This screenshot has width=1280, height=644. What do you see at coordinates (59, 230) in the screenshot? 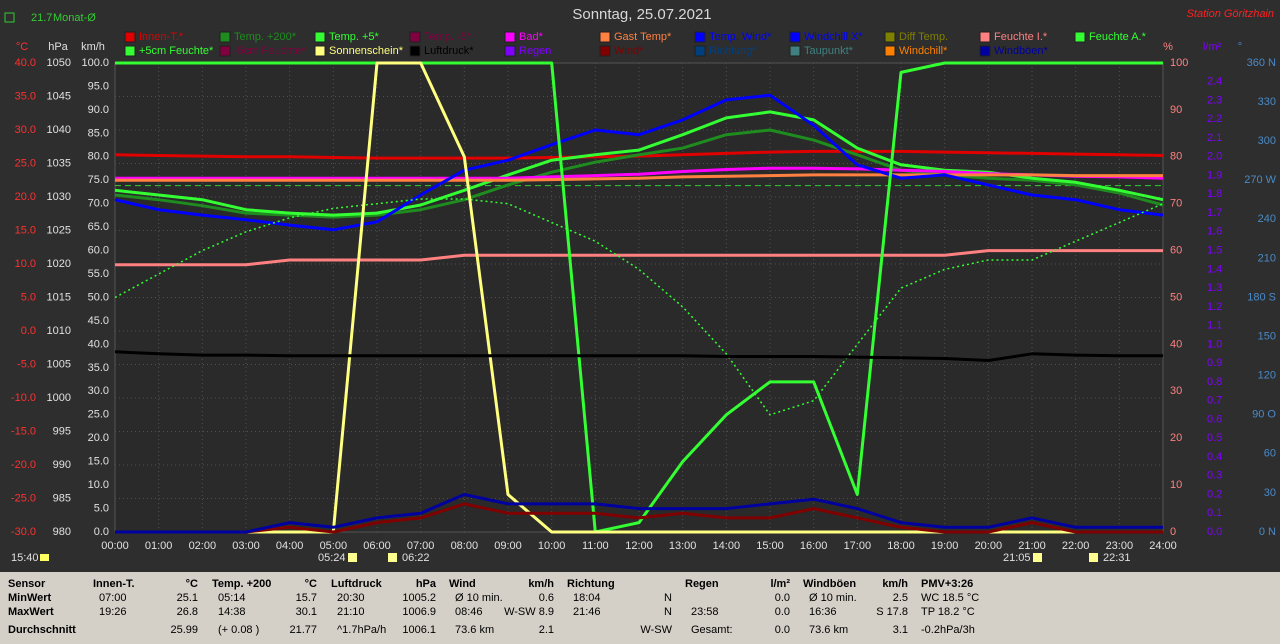
I see `y-tick-label: 1025` at bounding box center [59, 230].